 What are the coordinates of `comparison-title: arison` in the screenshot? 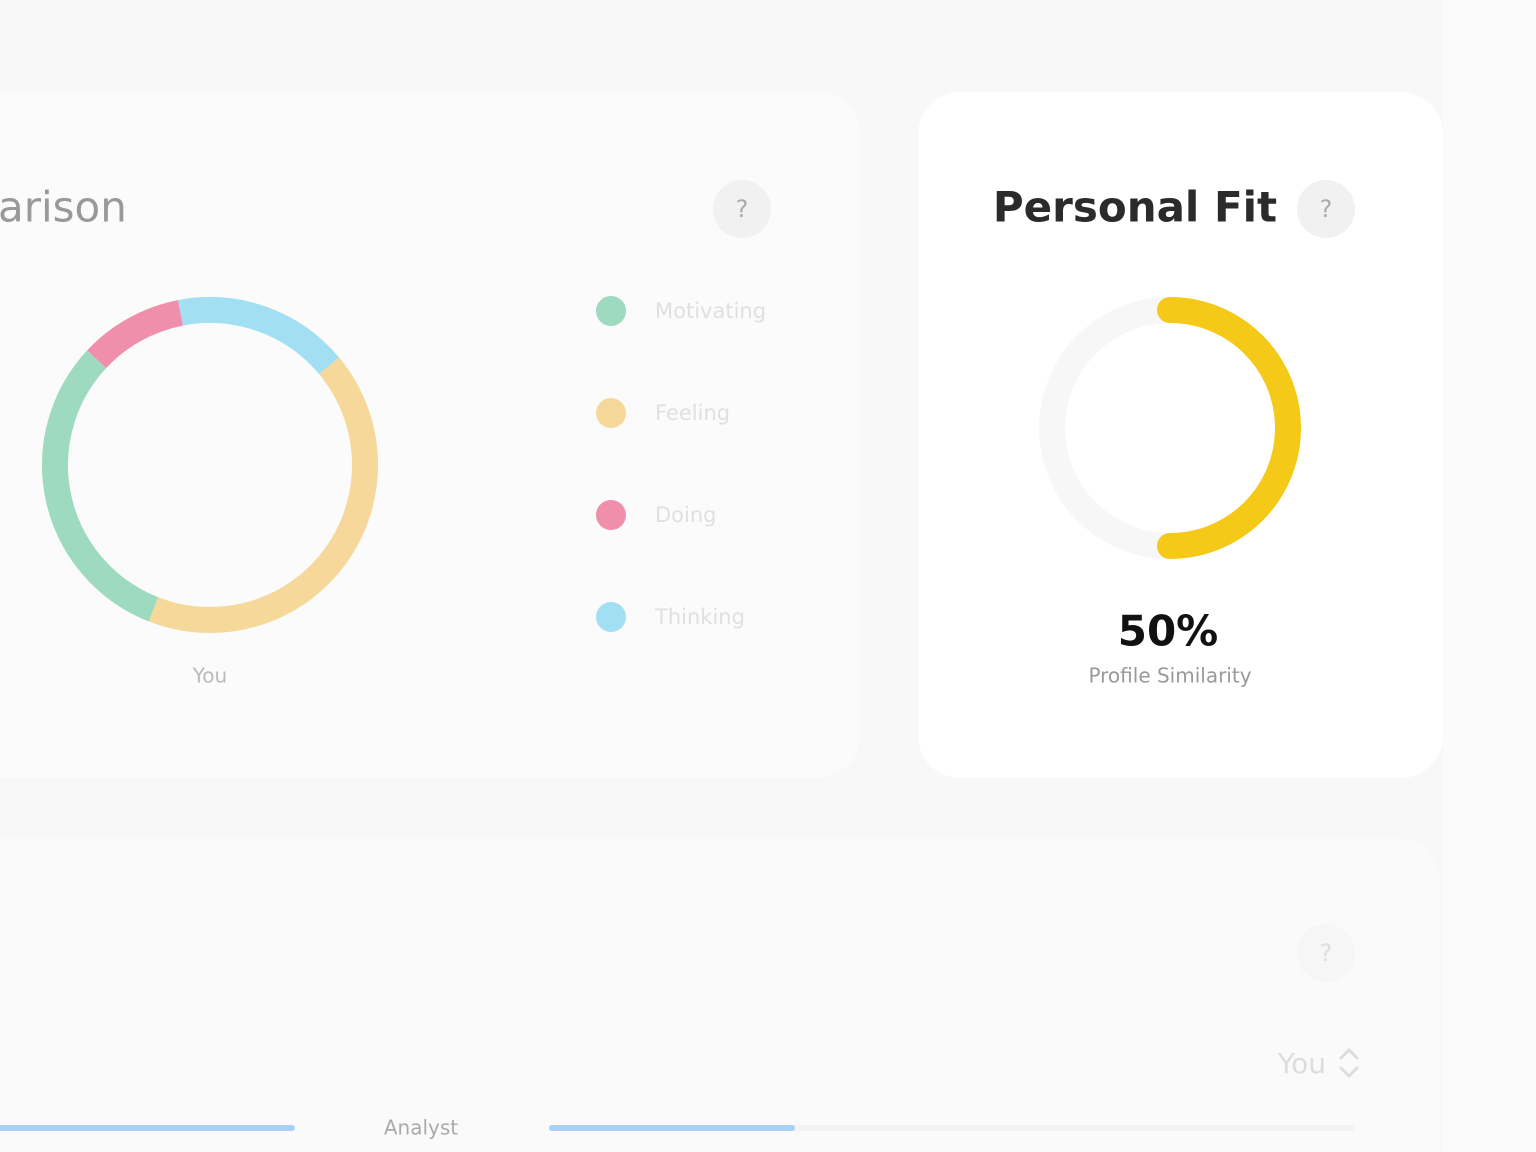 It's located at (63, 207).